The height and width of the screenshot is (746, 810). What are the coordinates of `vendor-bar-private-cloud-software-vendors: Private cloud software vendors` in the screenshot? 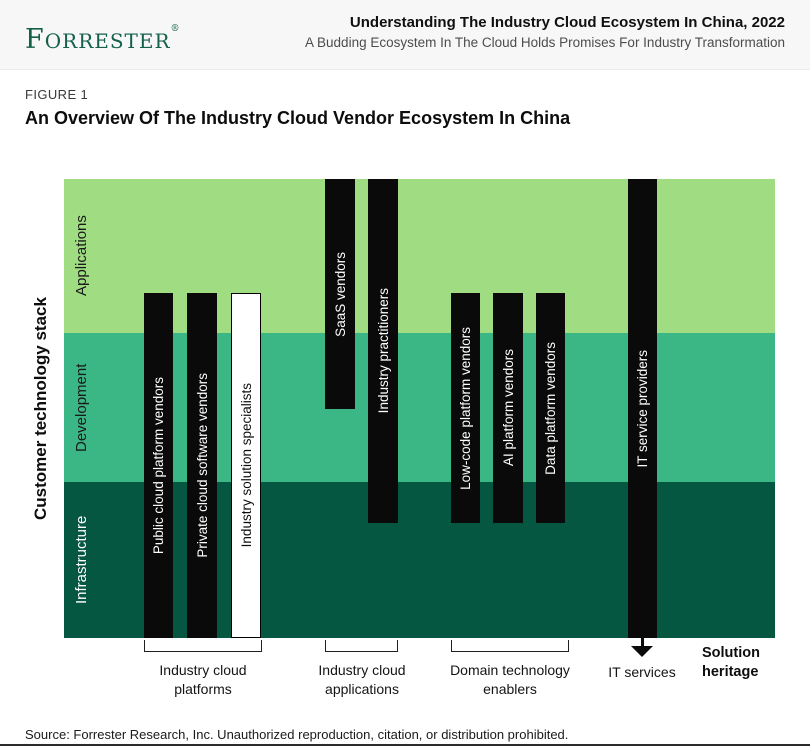 It's located at (202, 465).